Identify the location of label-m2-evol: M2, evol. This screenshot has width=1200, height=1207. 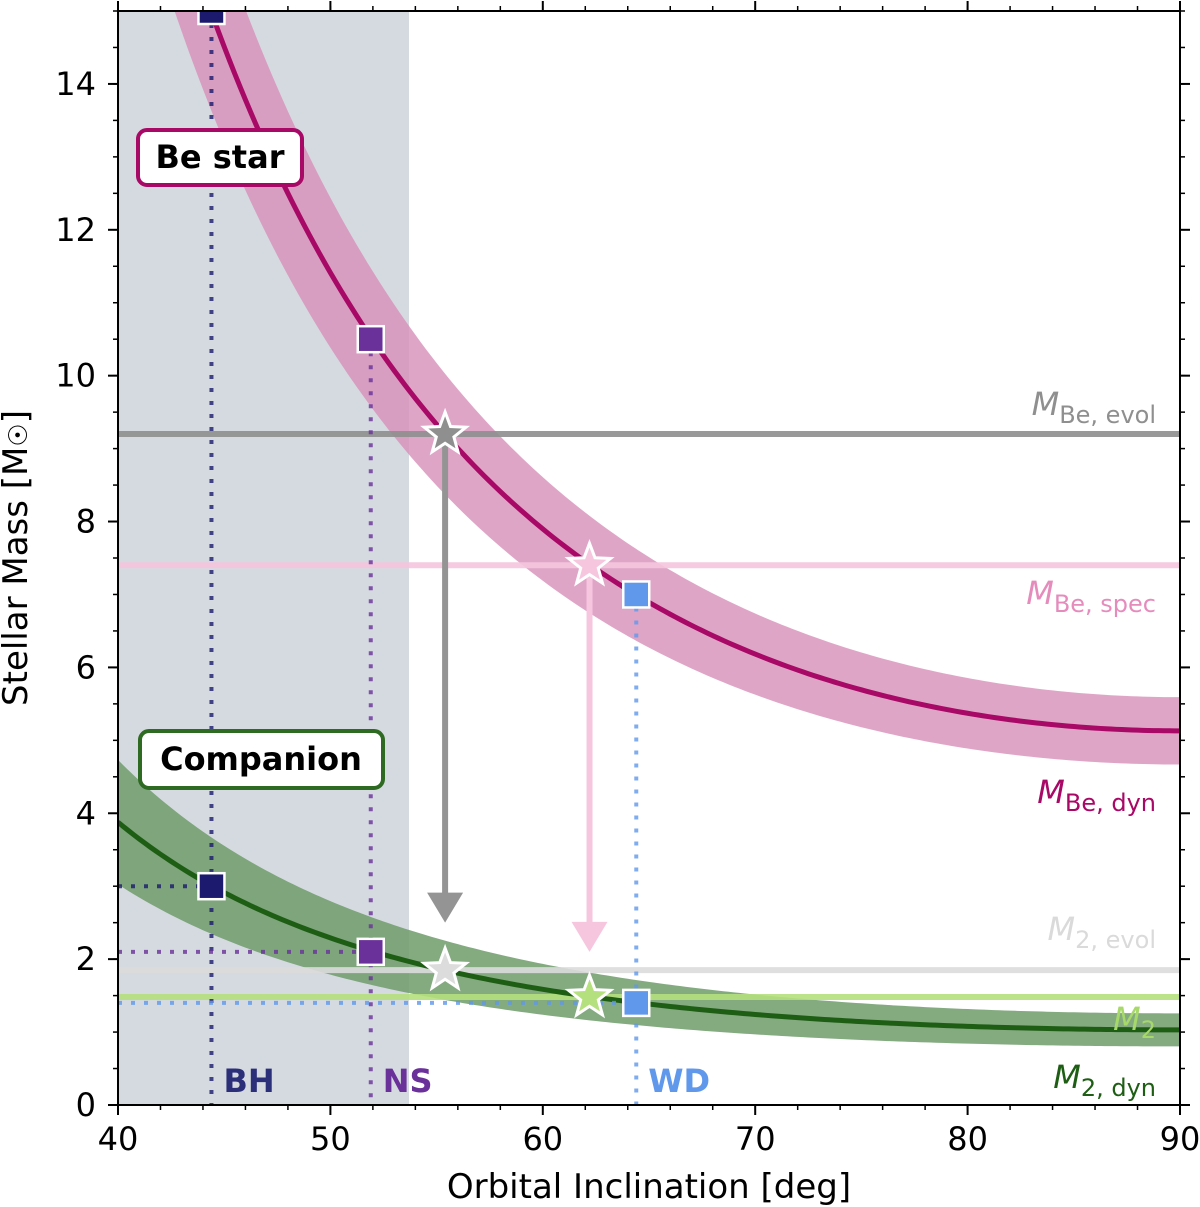
(1102, 932).